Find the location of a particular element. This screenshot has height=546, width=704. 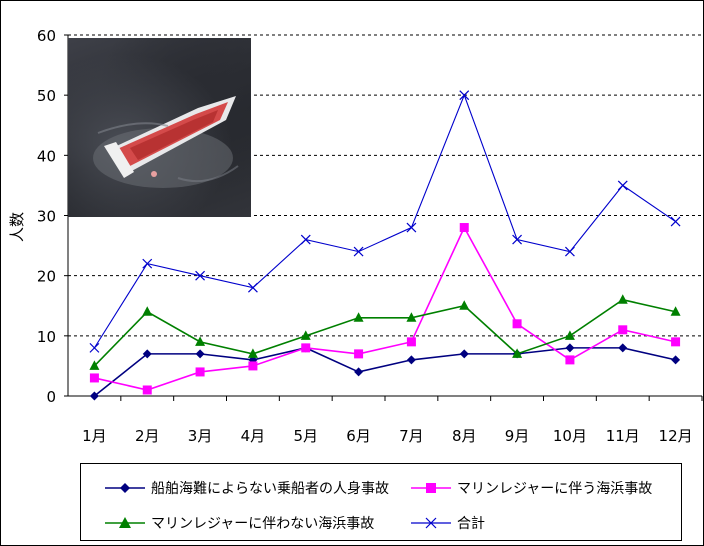

legend-marker-triangle is located at coordinates (125, 523).